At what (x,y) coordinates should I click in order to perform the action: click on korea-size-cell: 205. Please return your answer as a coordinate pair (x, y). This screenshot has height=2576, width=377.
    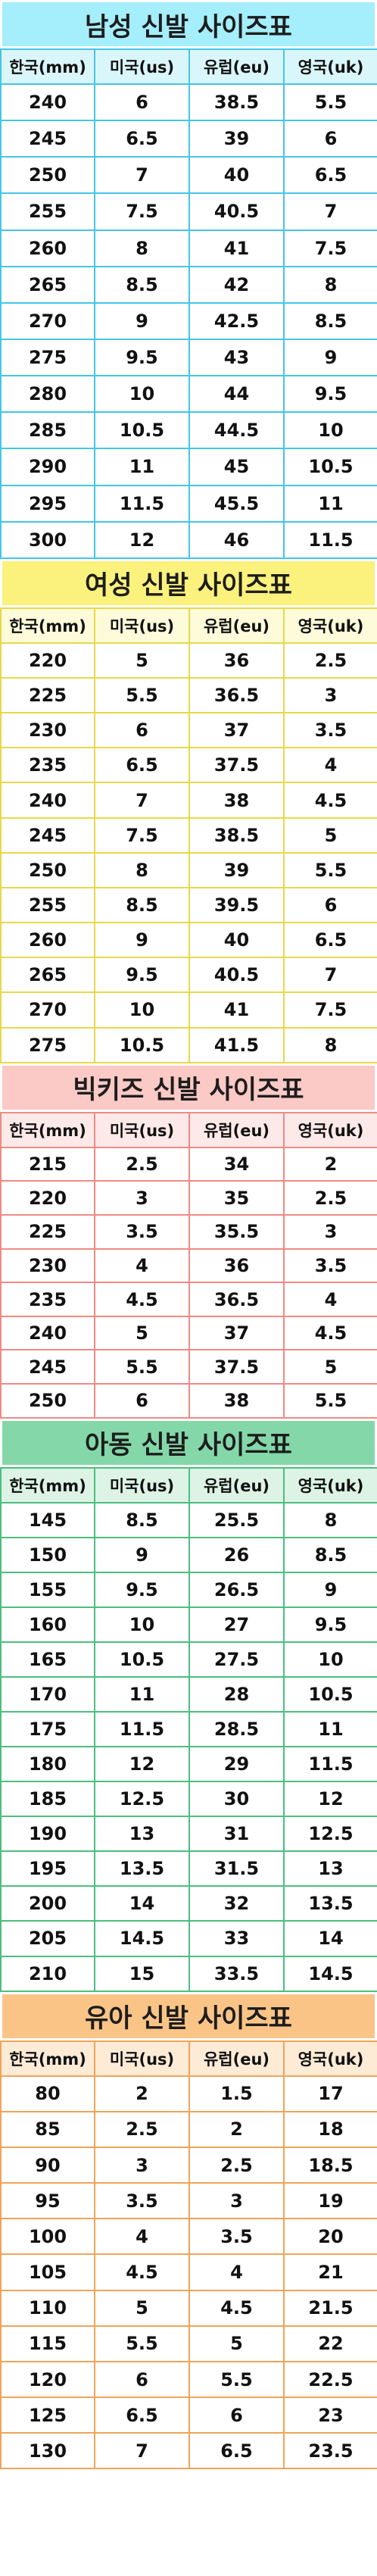
    Looking at the image, I should click on (47, 1939).